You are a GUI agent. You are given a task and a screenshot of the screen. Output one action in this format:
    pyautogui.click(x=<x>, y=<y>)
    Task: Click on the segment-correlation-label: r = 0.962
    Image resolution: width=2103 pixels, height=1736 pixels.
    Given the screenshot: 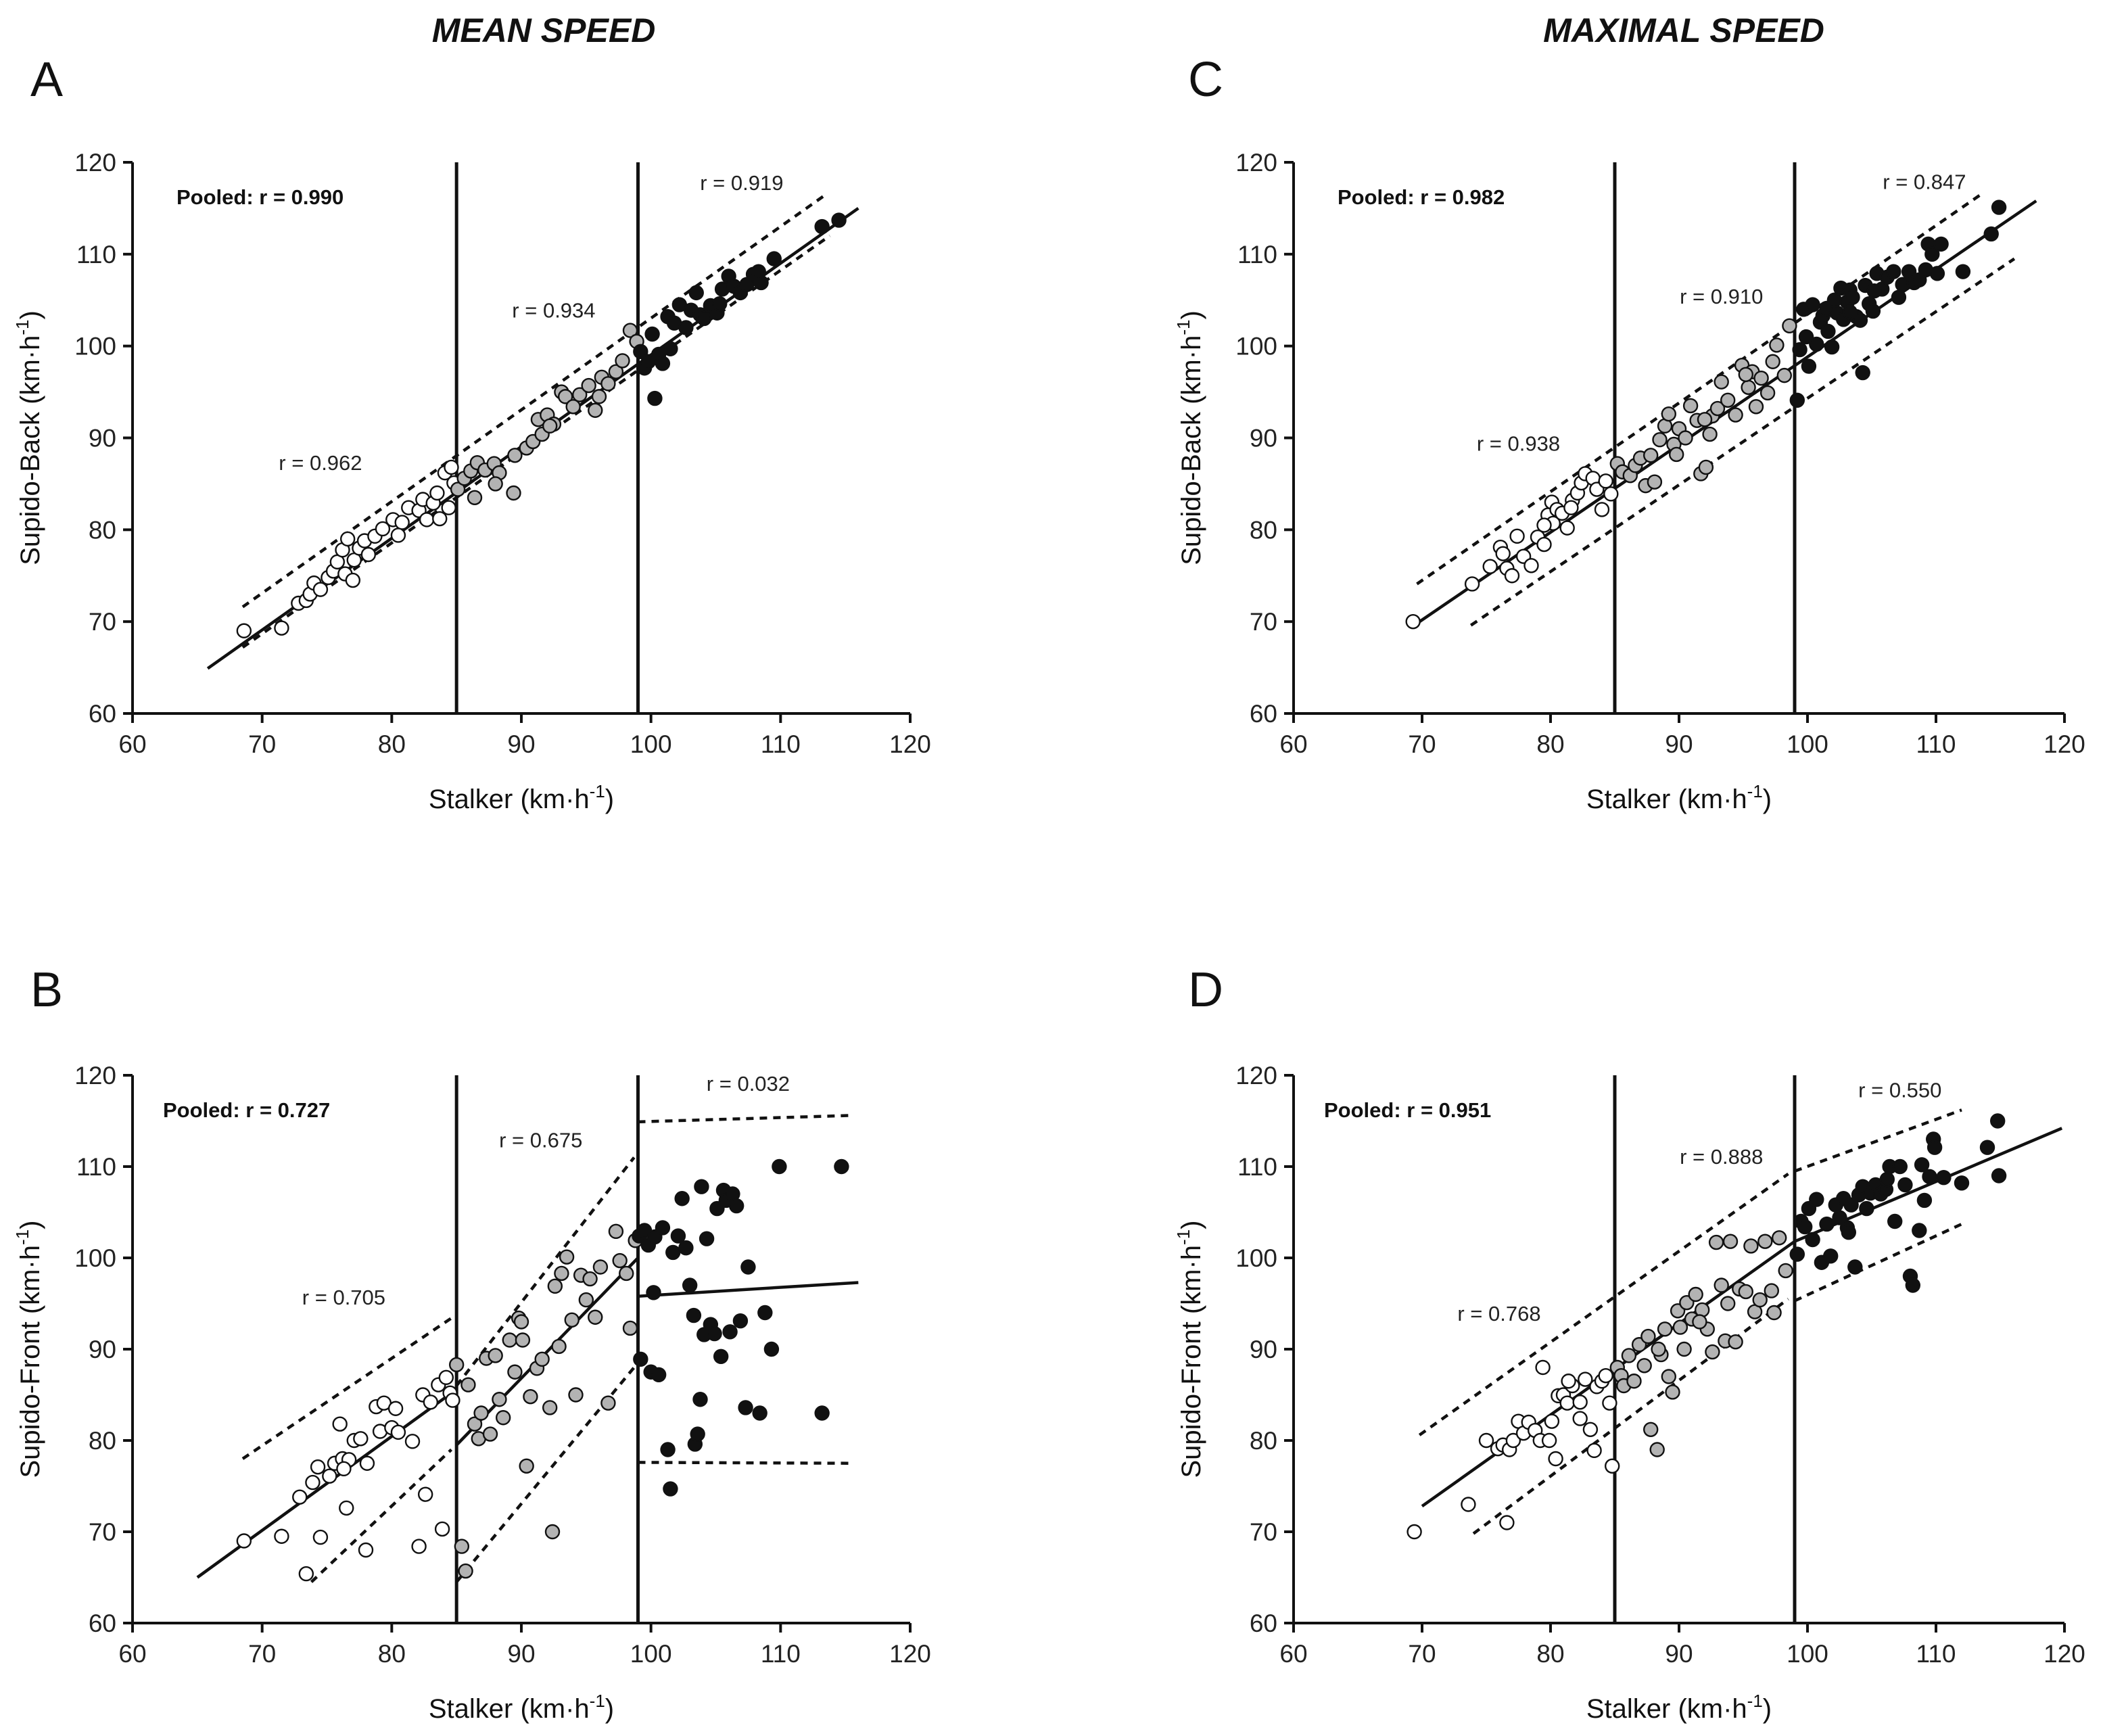 What is the action you would take?
    pyautogui.click(x=320, y=463)
    